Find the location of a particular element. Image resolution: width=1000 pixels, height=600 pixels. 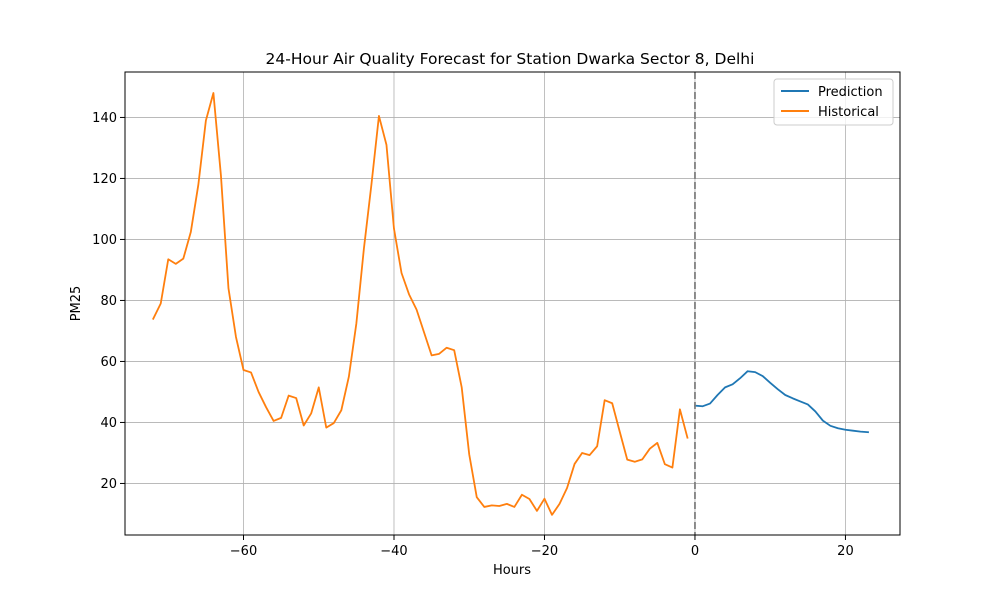

legend-label-historical: Historical is located at coordinates (848, 112).